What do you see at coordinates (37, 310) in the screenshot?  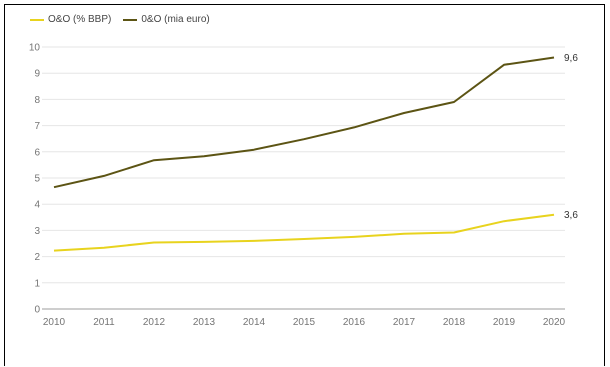 I see `y-tick-label: 0` at bounding box center [37, 310].